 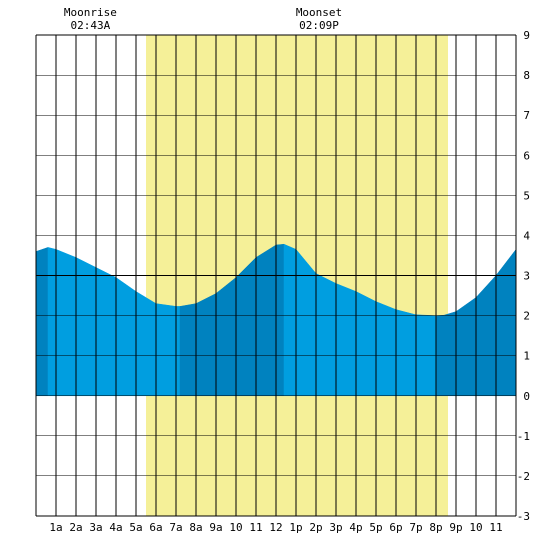 I want to click on y-tick-label: 2, so click(x=526, y=316).